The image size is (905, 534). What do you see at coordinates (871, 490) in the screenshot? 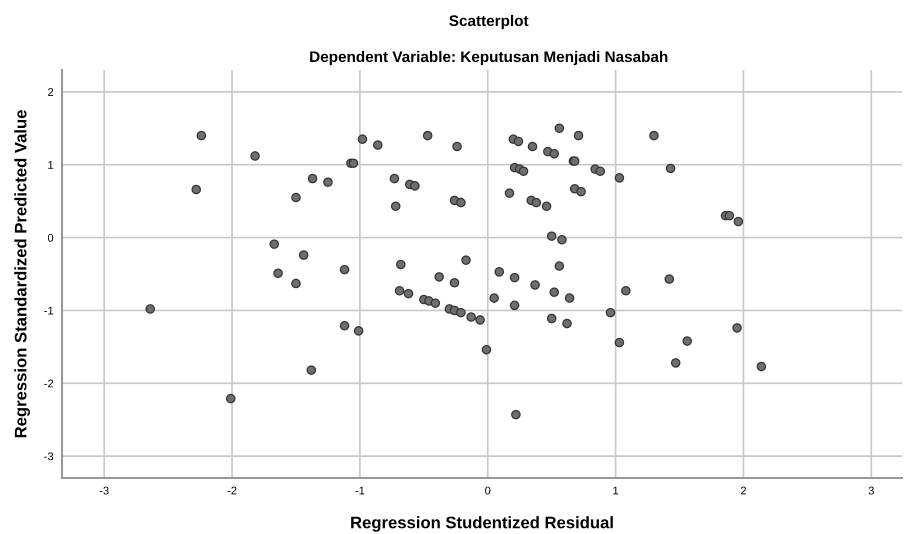
I see `x-tick-label: 3` at bounding box center [871, 490].